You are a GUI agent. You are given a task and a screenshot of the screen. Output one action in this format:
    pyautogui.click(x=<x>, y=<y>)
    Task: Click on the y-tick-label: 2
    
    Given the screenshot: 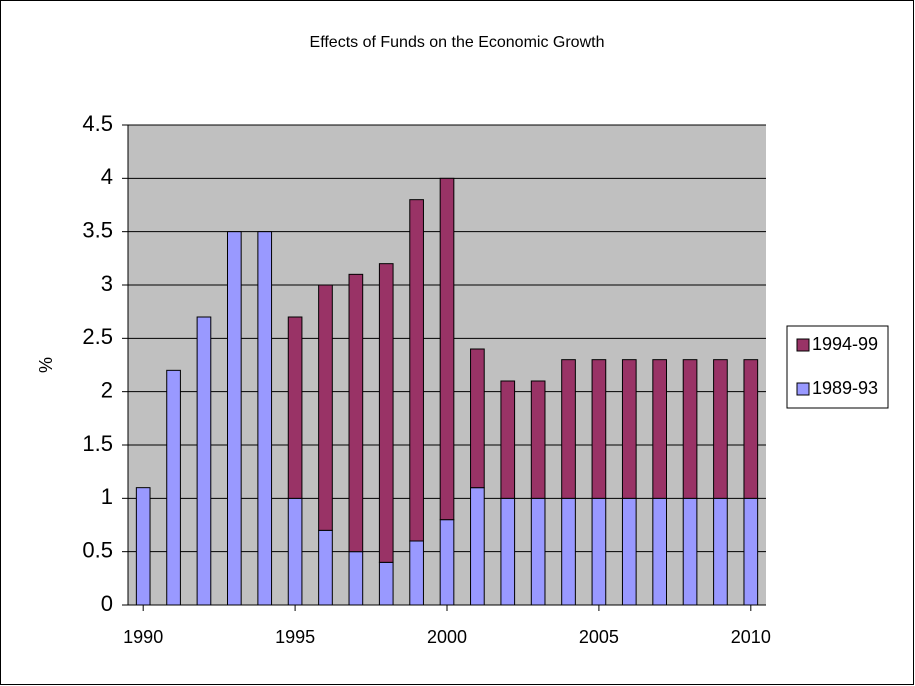 What is the action you would take?
    pyautogui.click(x=107, y=389)
    